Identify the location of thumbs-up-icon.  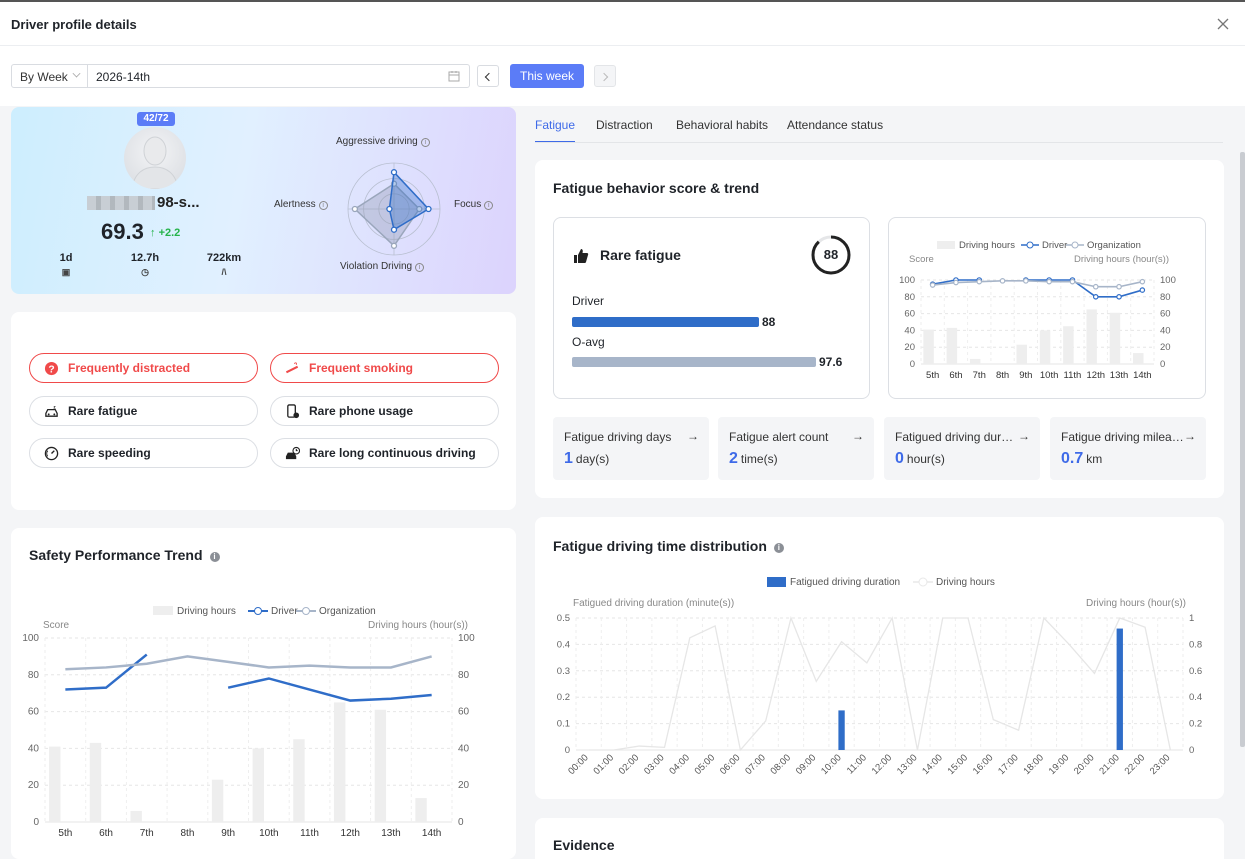
(581, 256).